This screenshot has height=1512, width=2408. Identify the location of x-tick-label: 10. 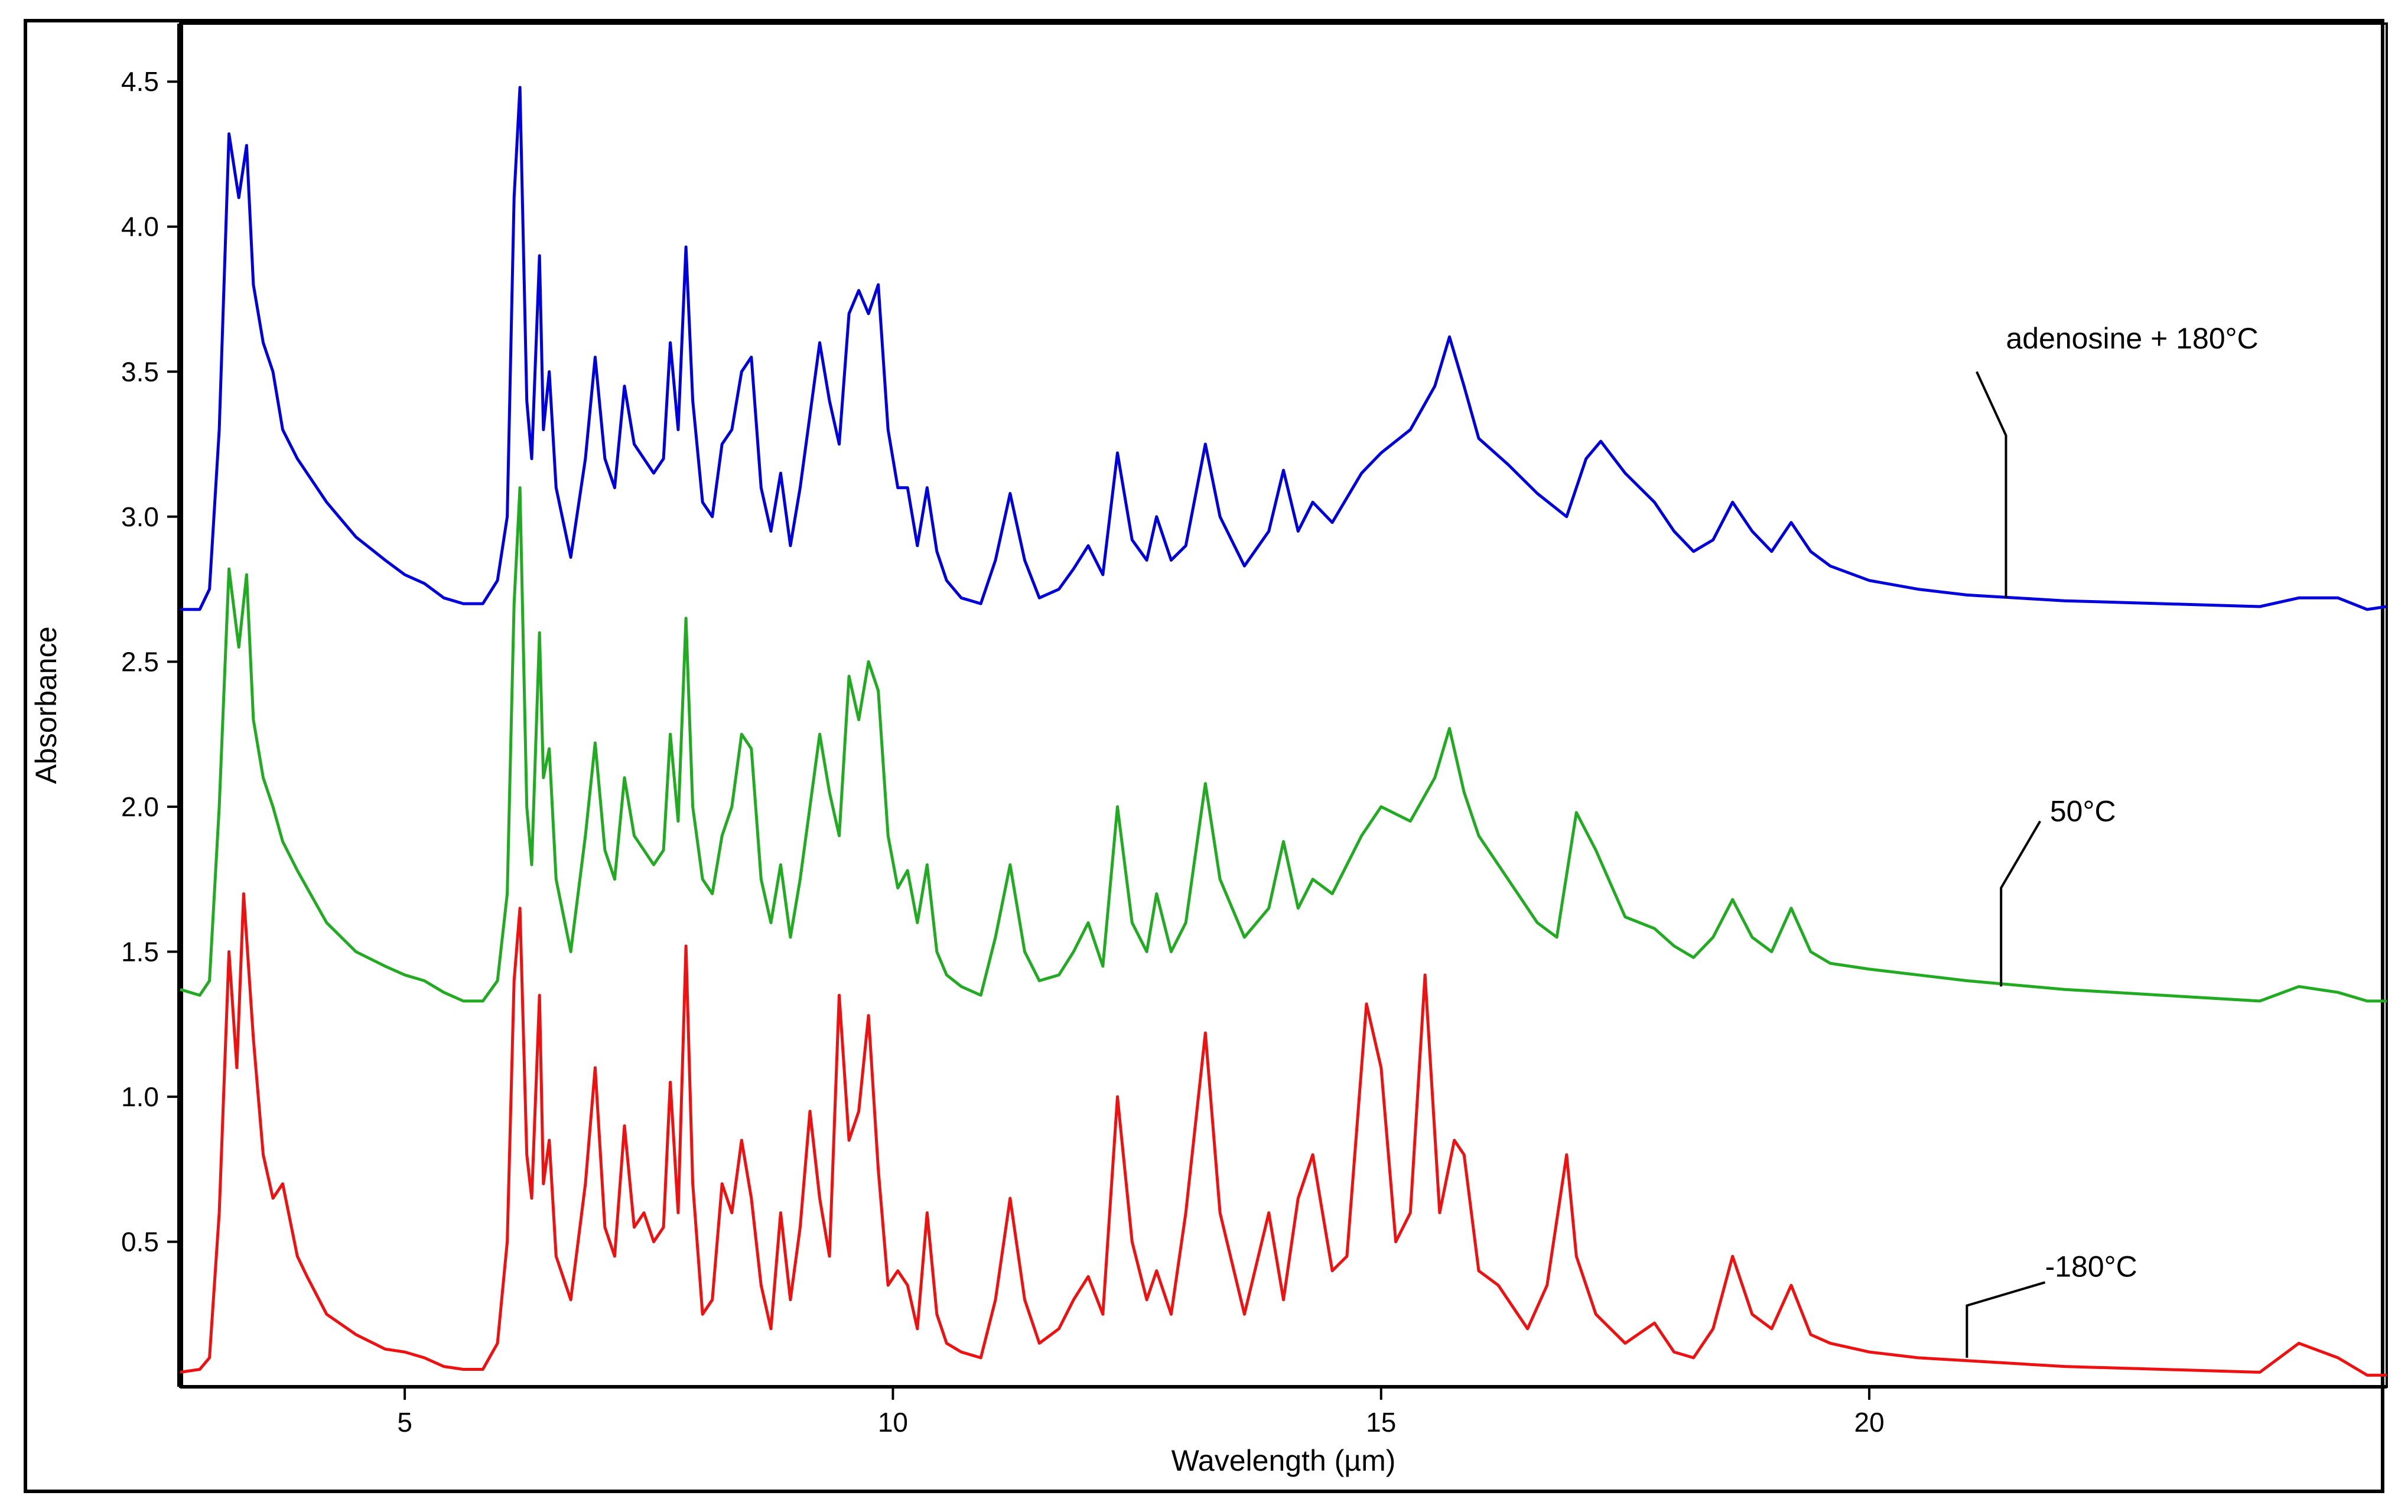
(893, 1422).